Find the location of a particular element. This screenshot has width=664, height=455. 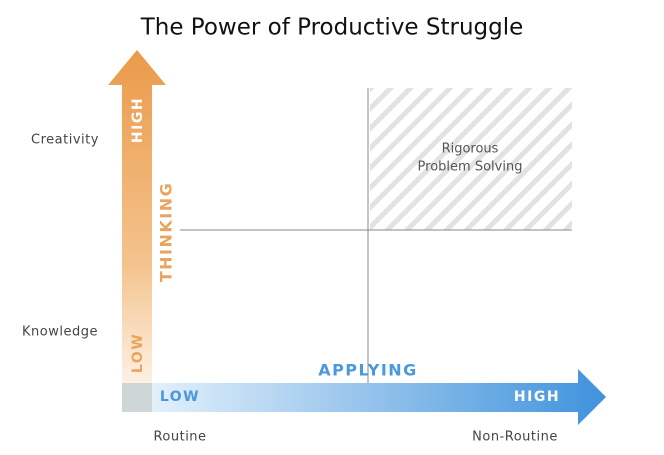

level-label: Non-Routine is located at coordinates (515, 437).